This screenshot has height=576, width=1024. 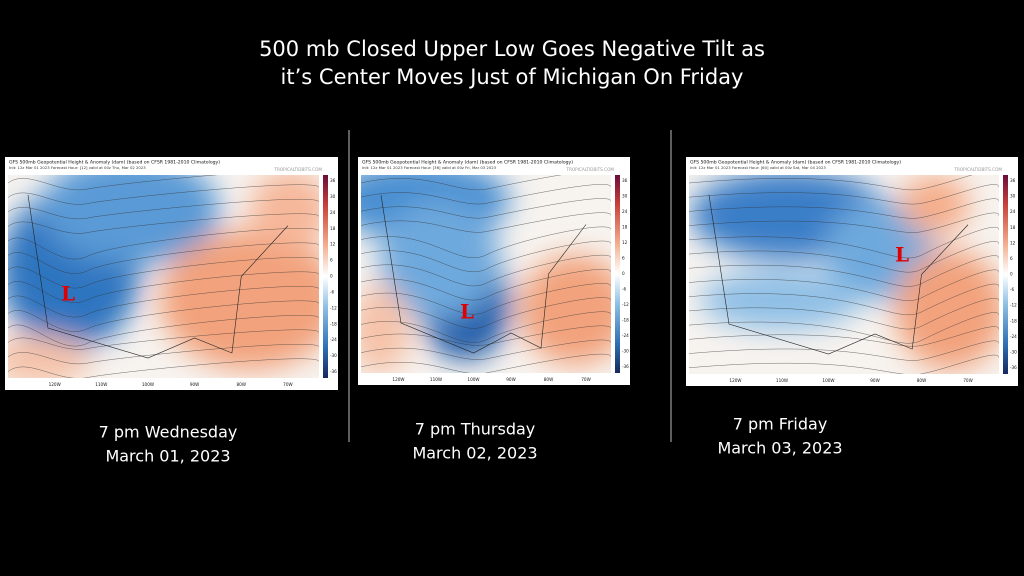 I want to click on lon-label: 110W, so click(x=782, y=380).